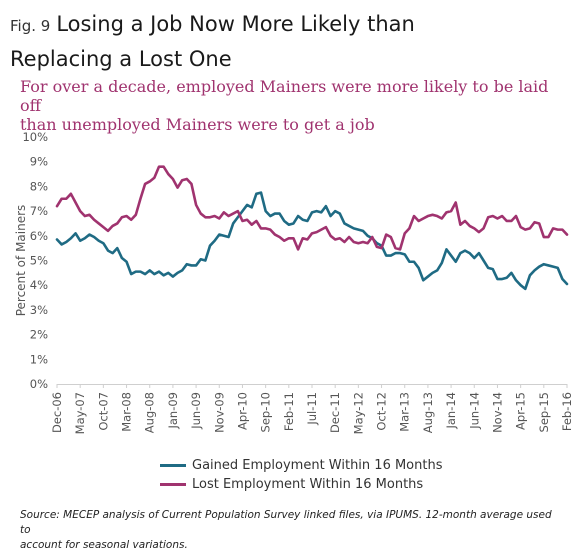 This screenshot has height=553, width=576. What do you see at coordinates (335, 412) in the screenshot?
I see `x-tick-label: Dec-11` at bounding box center [335, 412].